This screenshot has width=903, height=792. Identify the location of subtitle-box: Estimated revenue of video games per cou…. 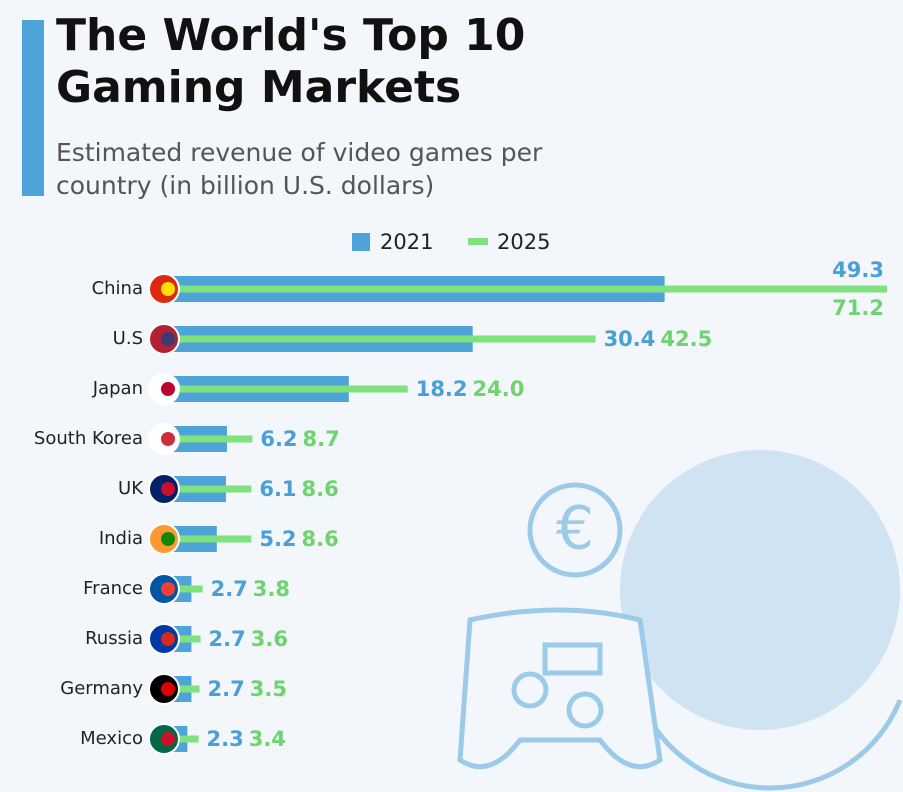
(299, 169).